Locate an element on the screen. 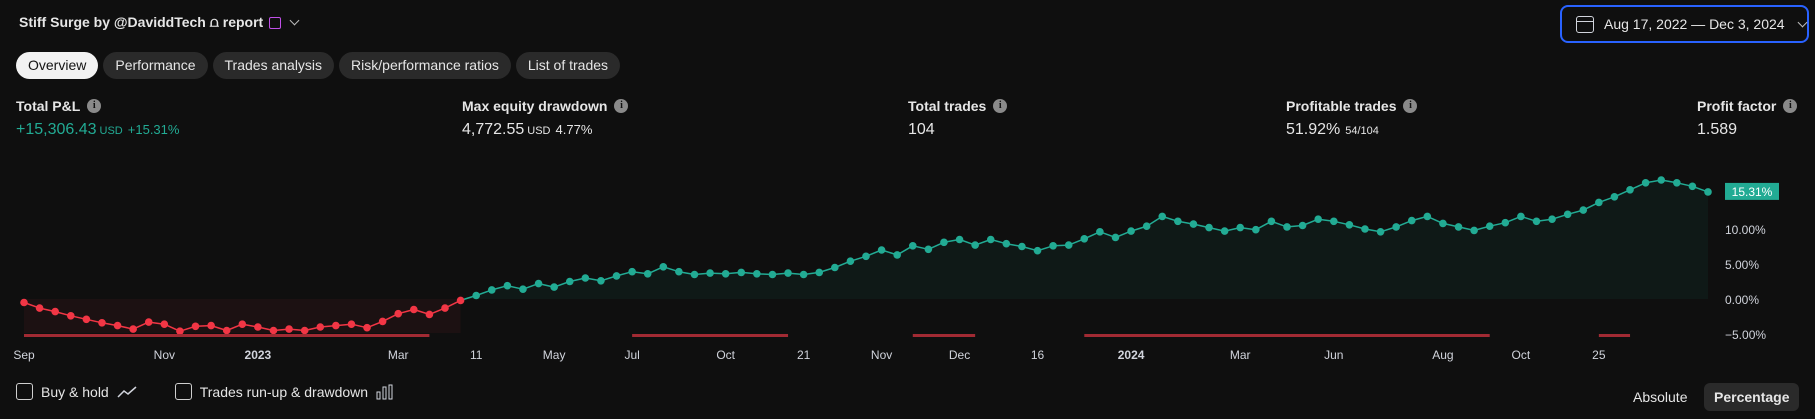 The image size is (1815, 419). metric-total-pnl: Total P&L i +15,306.43 USD +15.31% is located at coordinates (97, 118).